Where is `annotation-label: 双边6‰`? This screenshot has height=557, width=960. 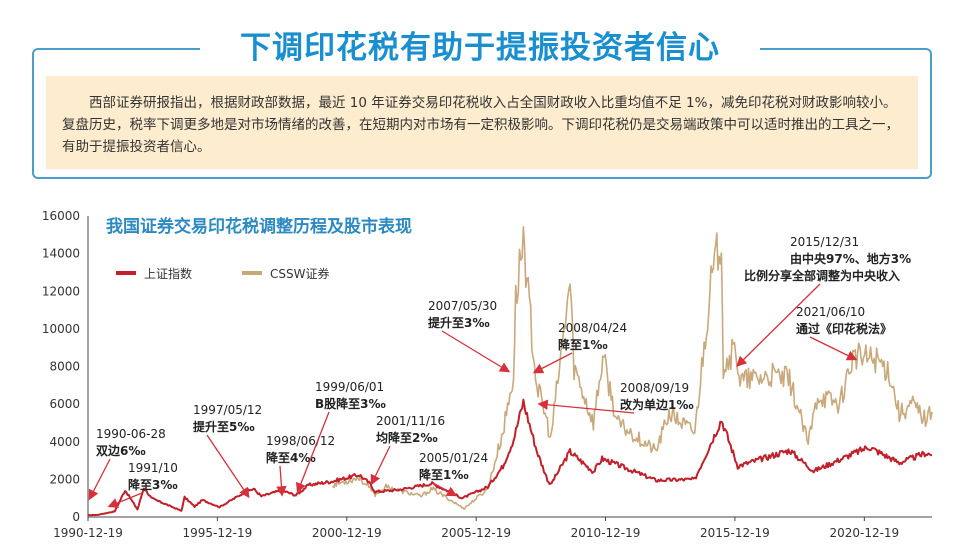
annotation-label: 双边6‰ is located at coordinates (121, 450).